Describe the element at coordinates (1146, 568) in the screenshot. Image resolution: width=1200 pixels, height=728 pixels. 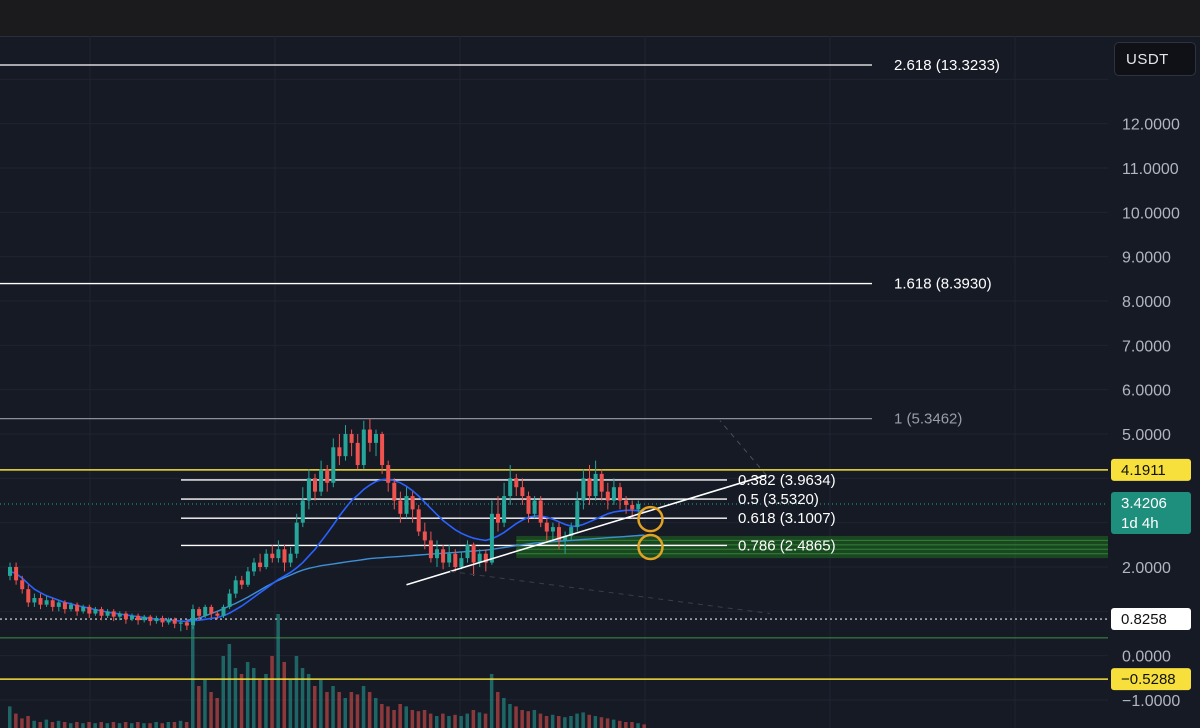
I see `y-axis-tick-label: 2.0000` at that location.